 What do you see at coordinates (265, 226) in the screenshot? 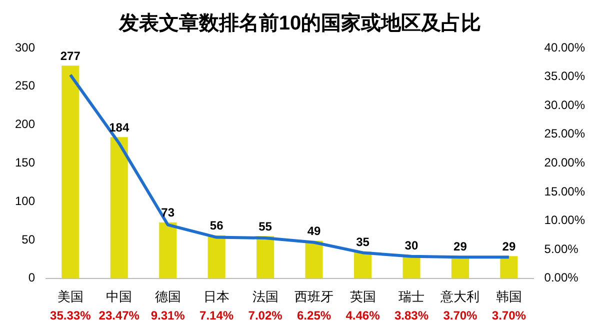
I see `data-label: 55` at bounding box center [265, 226].